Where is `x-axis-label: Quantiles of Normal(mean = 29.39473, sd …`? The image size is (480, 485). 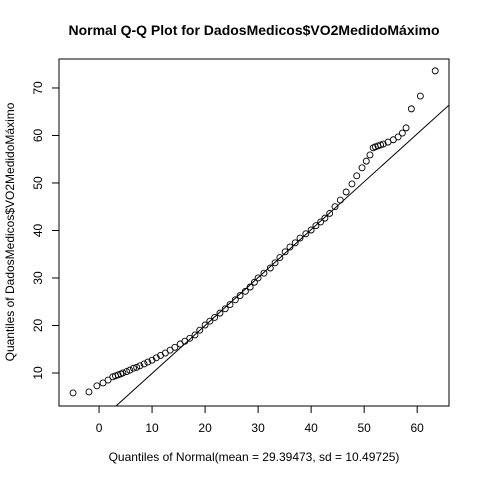
x-axis-label: Quantiles of Normal(mean = 29.39473, sd … is located at coordinates (254, 457).